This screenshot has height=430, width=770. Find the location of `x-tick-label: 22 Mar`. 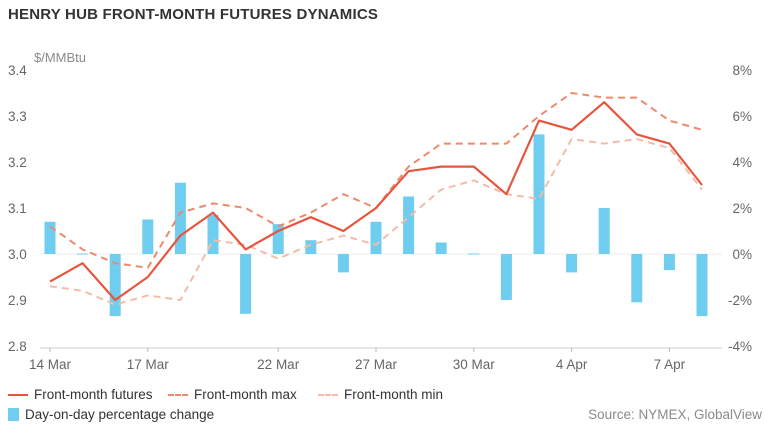

x-tick-label: 22 Mar is located at coordinates (278, 364).